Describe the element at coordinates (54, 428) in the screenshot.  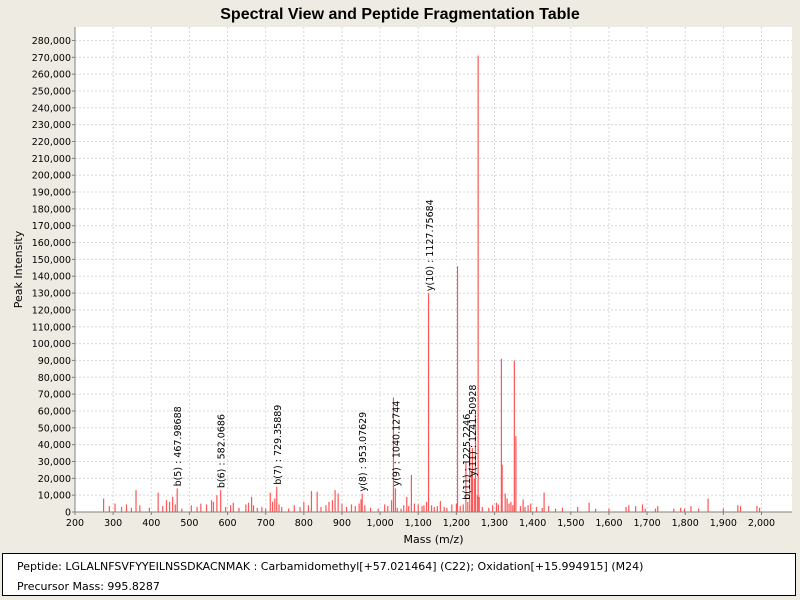
I see `y-tick-label: 50,000` at that location.